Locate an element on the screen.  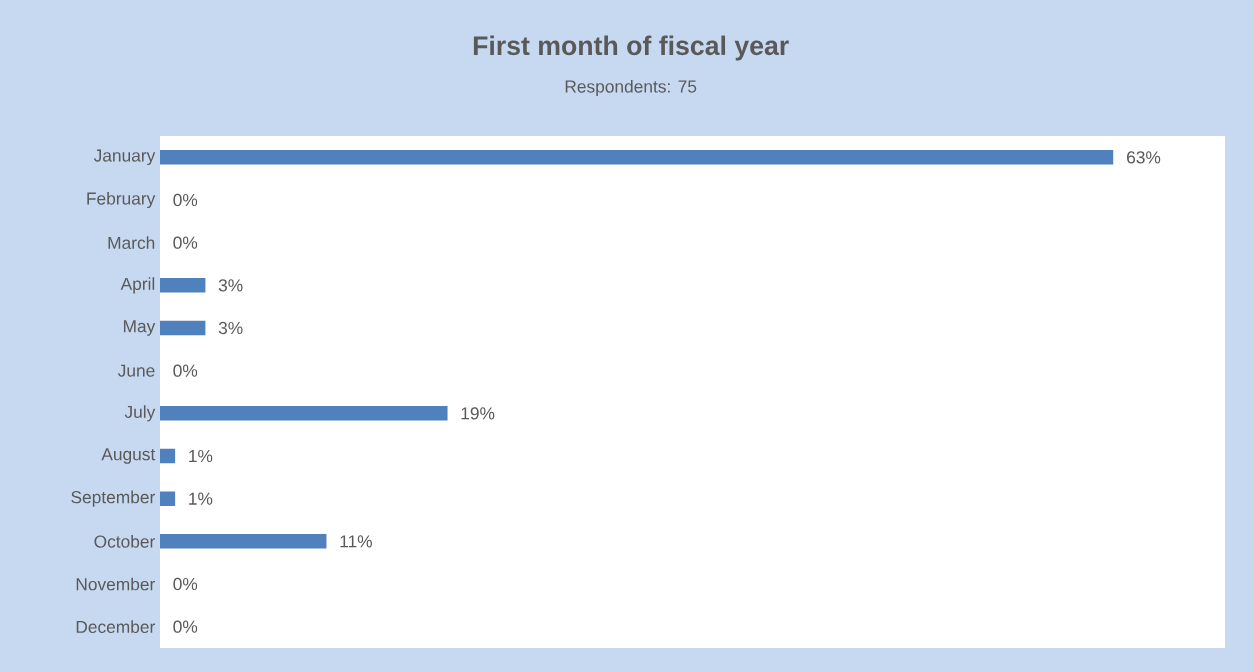
y-tick-label: August is located at coordinates (128, 456).